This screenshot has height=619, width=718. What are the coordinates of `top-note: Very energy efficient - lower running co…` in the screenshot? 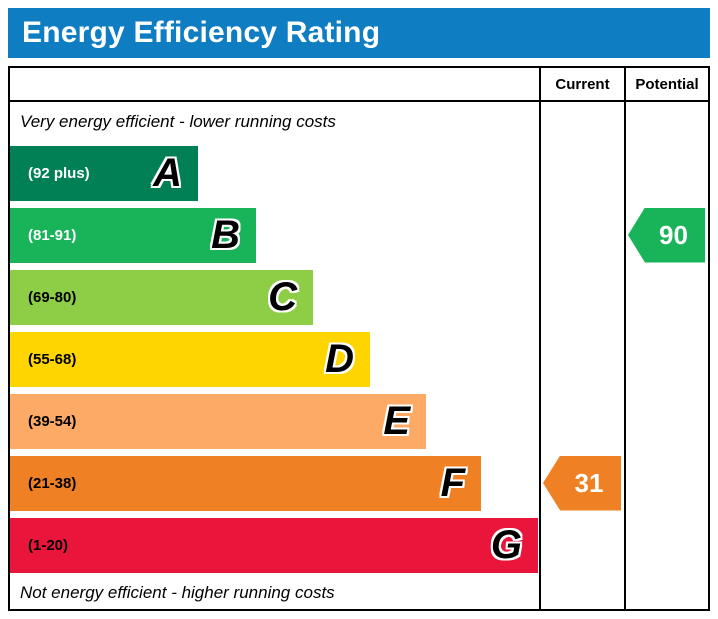 It's located at (178, 121).